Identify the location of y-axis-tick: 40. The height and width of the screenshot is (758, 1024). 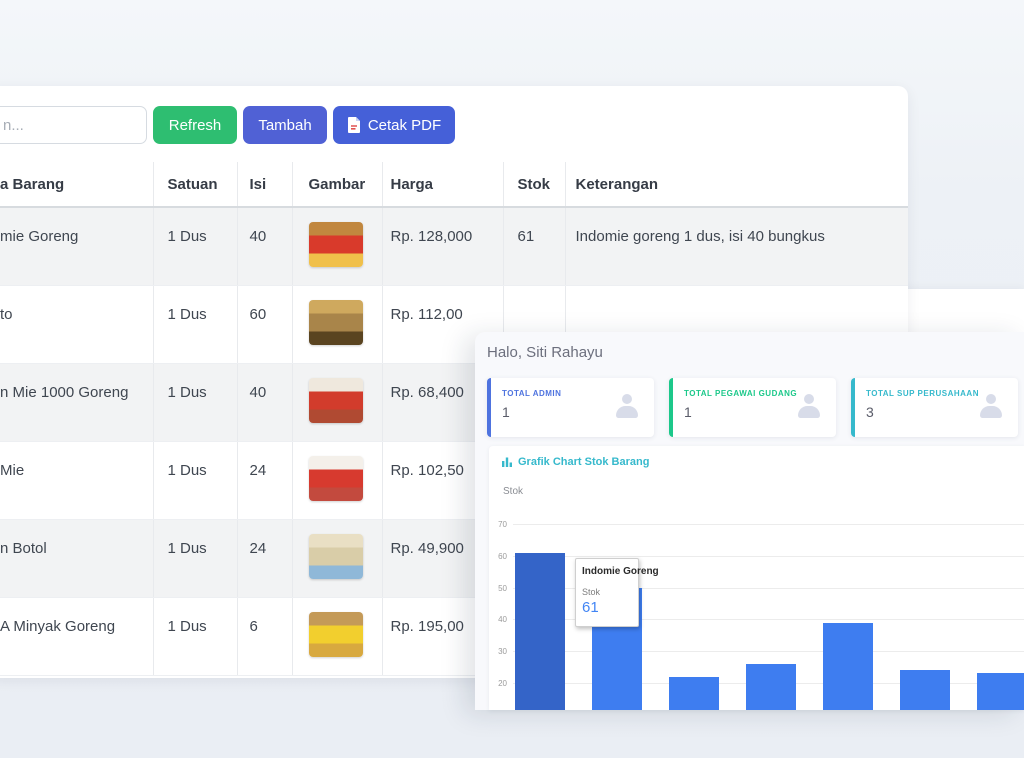
(502, 620).